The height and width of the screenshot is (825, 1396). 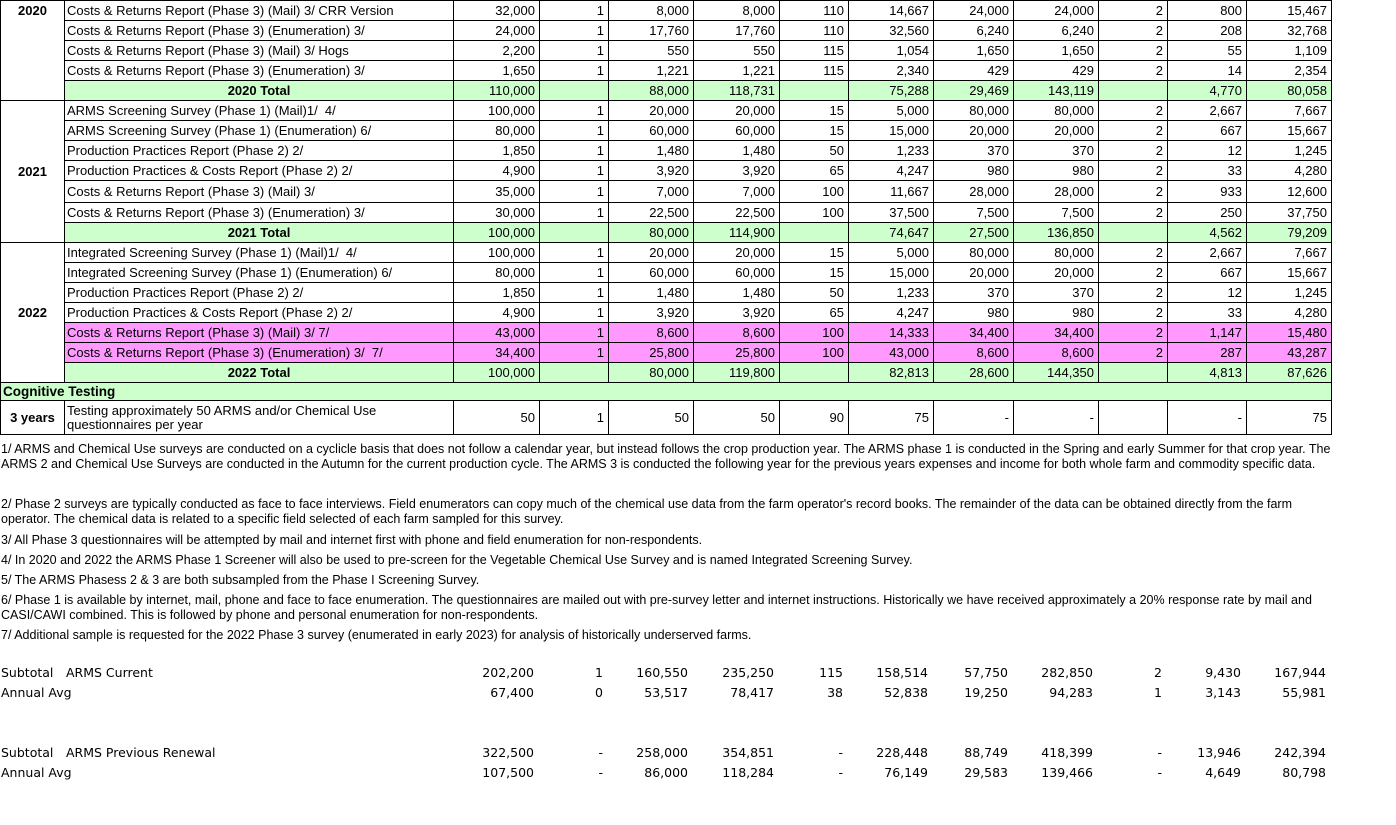 What do you see at coordinates (1207, 372) in the screenshot?
I see `total-cell: 4,813` at bounding box center [1207, 372].